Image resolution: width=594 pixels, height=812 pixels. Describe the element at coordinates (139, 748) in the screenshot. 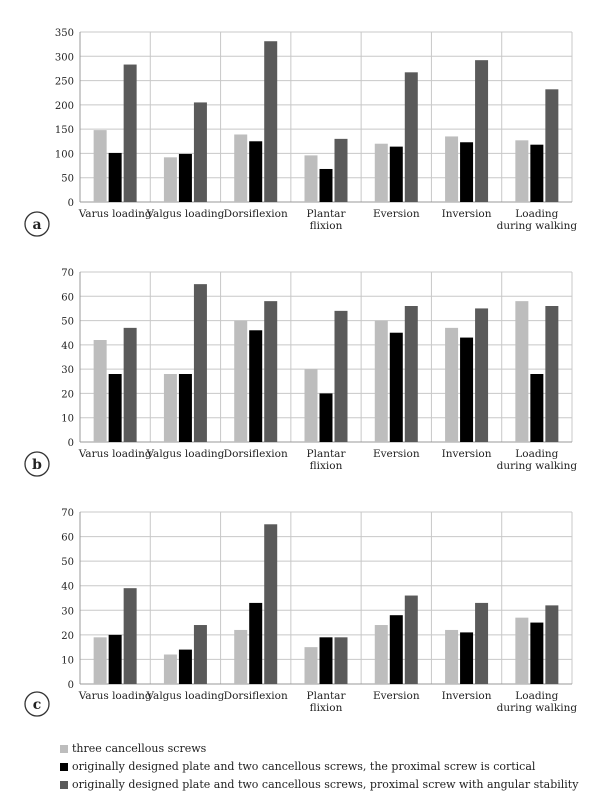

I see `legend-label-0: three cancellous screws` at that location.